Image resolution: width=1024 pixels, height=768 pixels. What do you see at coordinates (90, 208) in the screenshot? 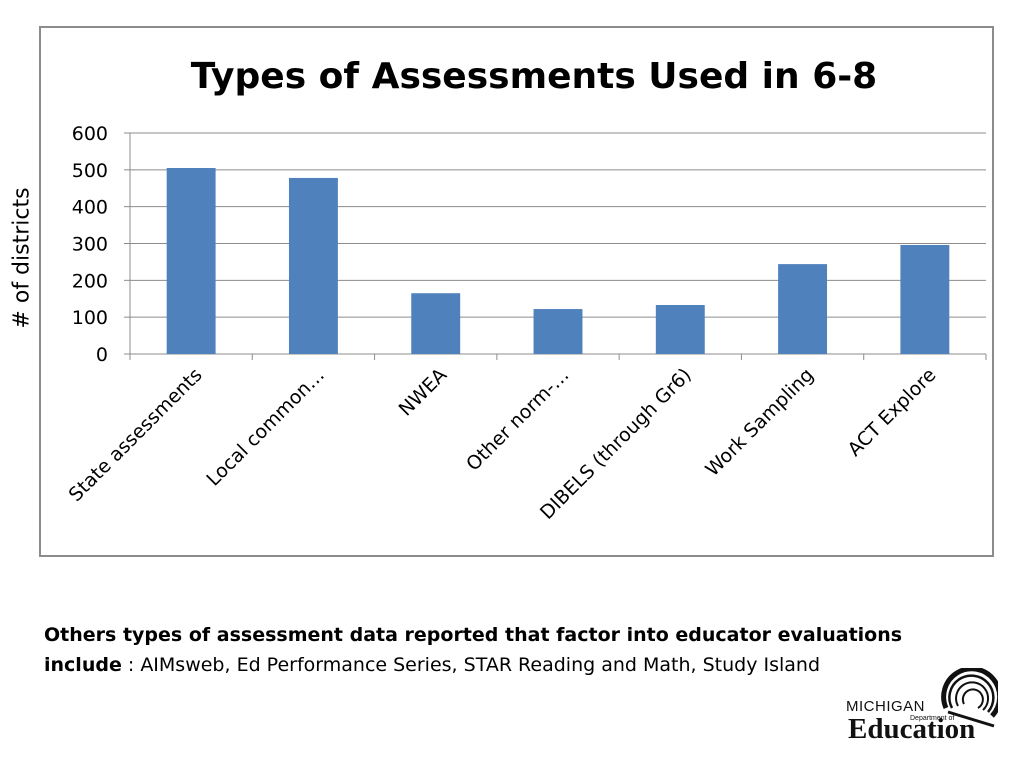
I see `y-tick-label: 400` at bounding box center [90, 208].